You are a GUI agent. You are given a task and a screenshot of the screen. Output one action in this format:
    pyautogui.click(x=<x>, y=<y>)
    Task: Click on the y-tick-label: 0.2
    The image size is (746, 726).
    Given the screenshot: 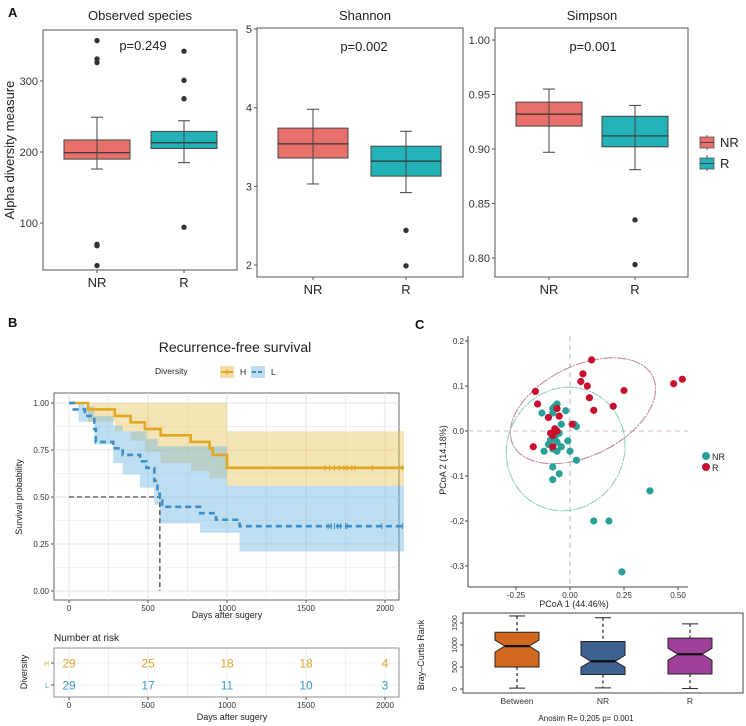 What is the action you would take?
    pyautogui.click(x=459, y=341)
    